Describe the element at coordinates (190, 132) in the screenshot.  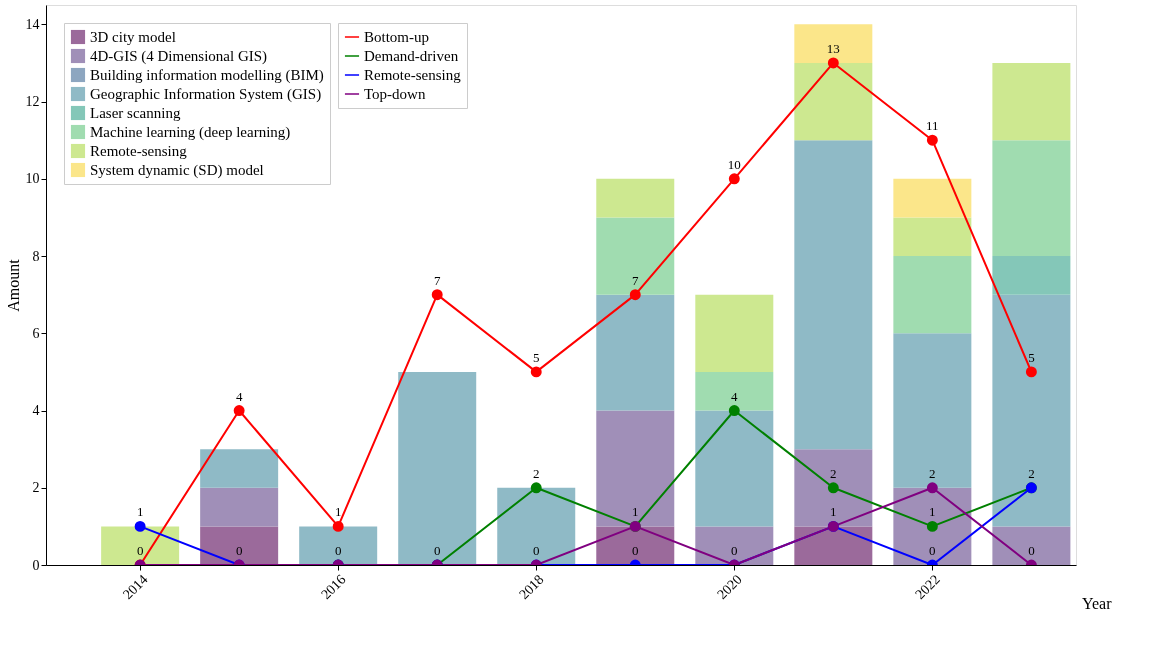
I see `legend-label: Machine learning (deep learning)` at that location.